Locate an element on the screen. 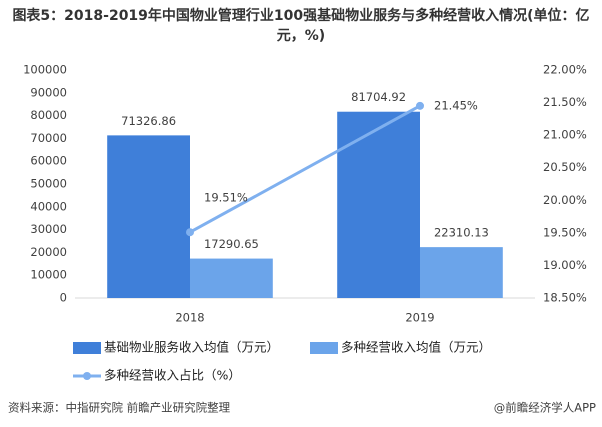 This screenshot has height=427, width=602. legend-label: 多种经营收入占比（%） is located at coordinates (172, 375).